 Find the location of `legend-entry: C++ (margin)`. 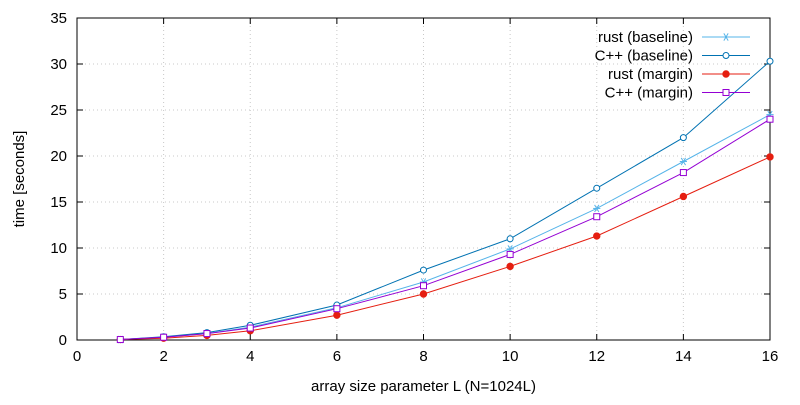

legend-entry: C++ (margin) is located at coordinates (677, 93).